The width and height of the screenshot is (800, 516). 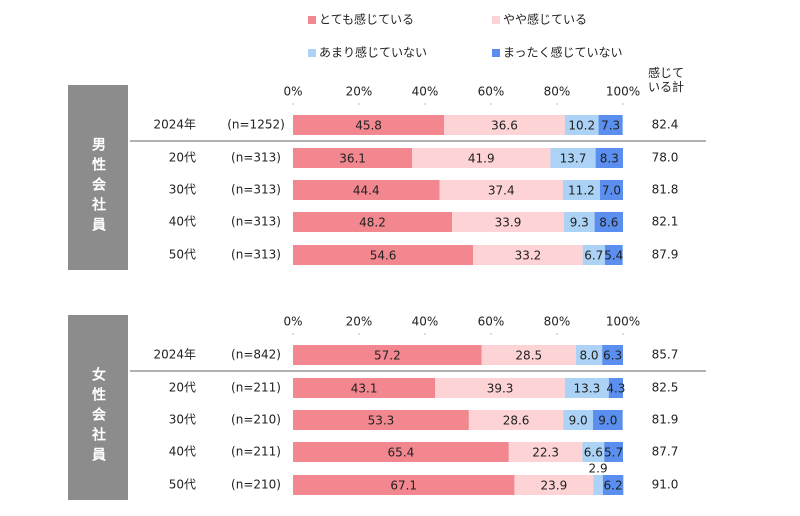 I want to click on value-label: 53.3, so click(x=381, y=421).